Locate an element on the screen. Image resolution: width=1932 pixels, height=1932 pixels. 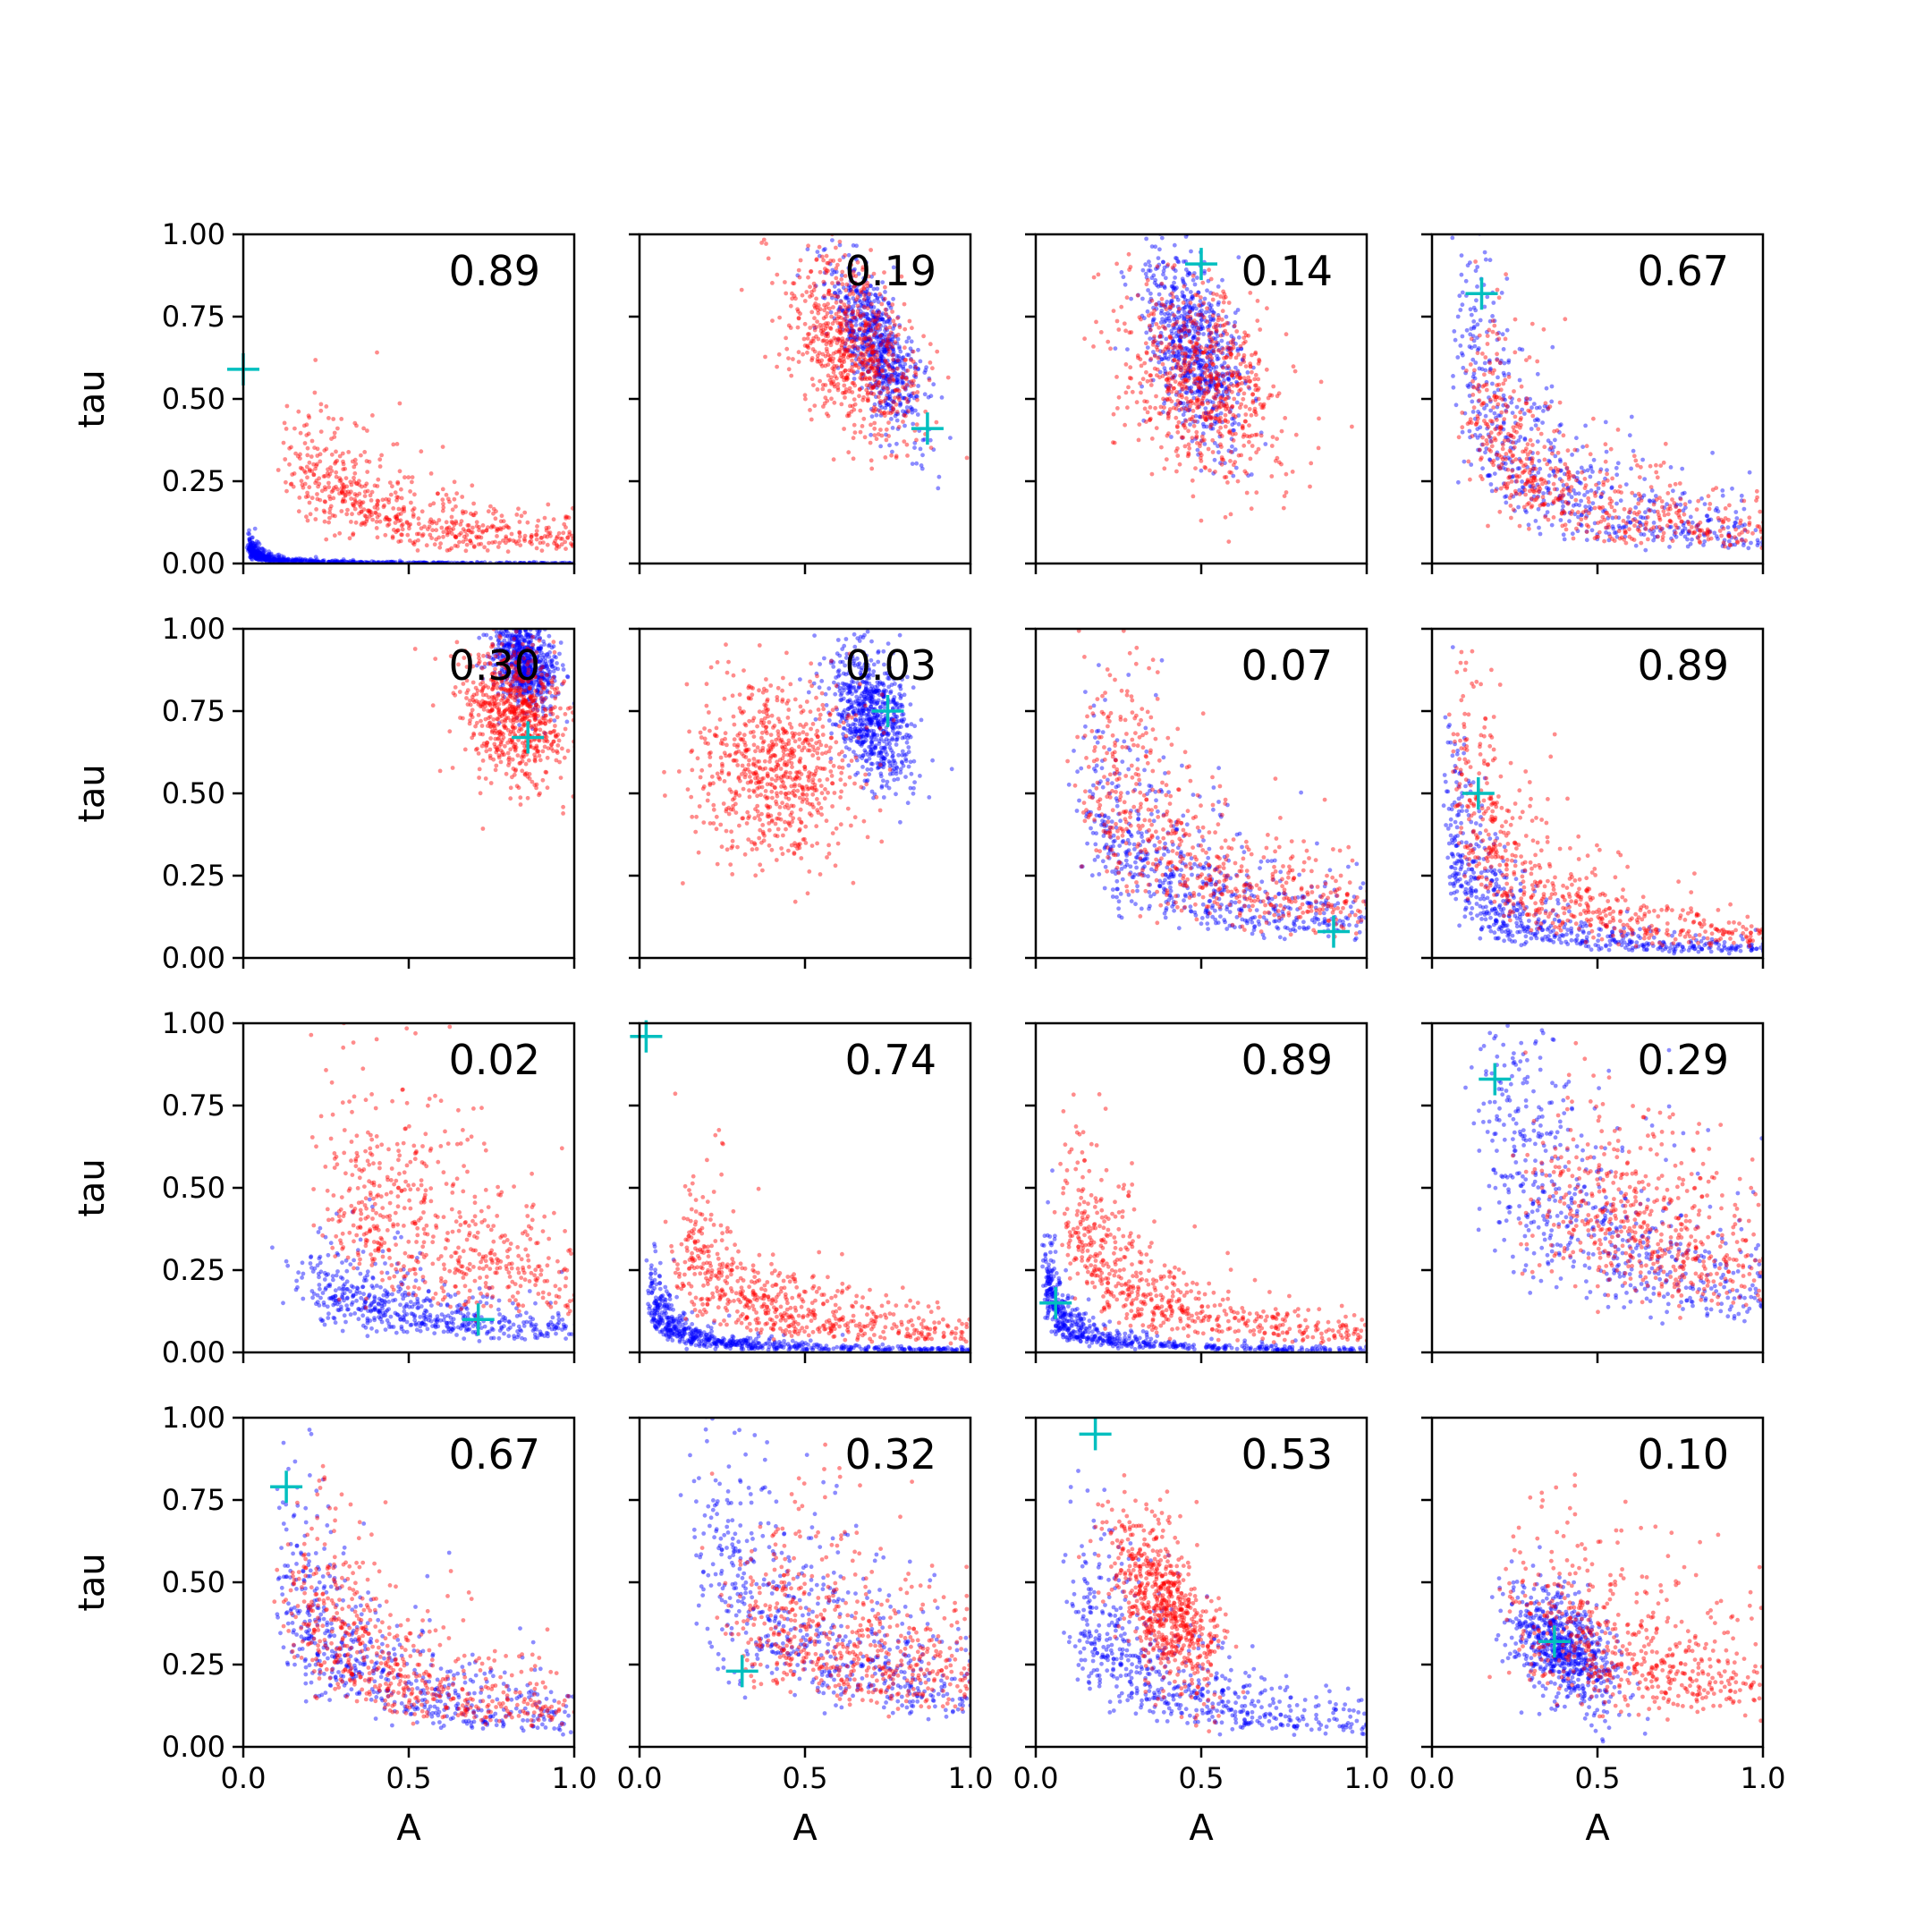
scatter-points is located at coordinates (854, 362).